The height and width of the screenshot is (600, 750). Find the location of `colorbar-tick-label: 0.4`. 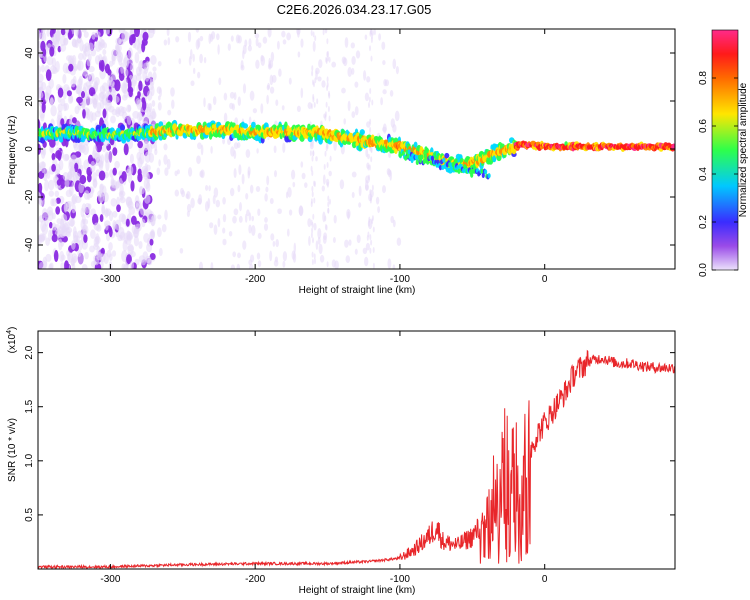

colorbar-tick-label: 0.4 is located at coordinates (703, 174).